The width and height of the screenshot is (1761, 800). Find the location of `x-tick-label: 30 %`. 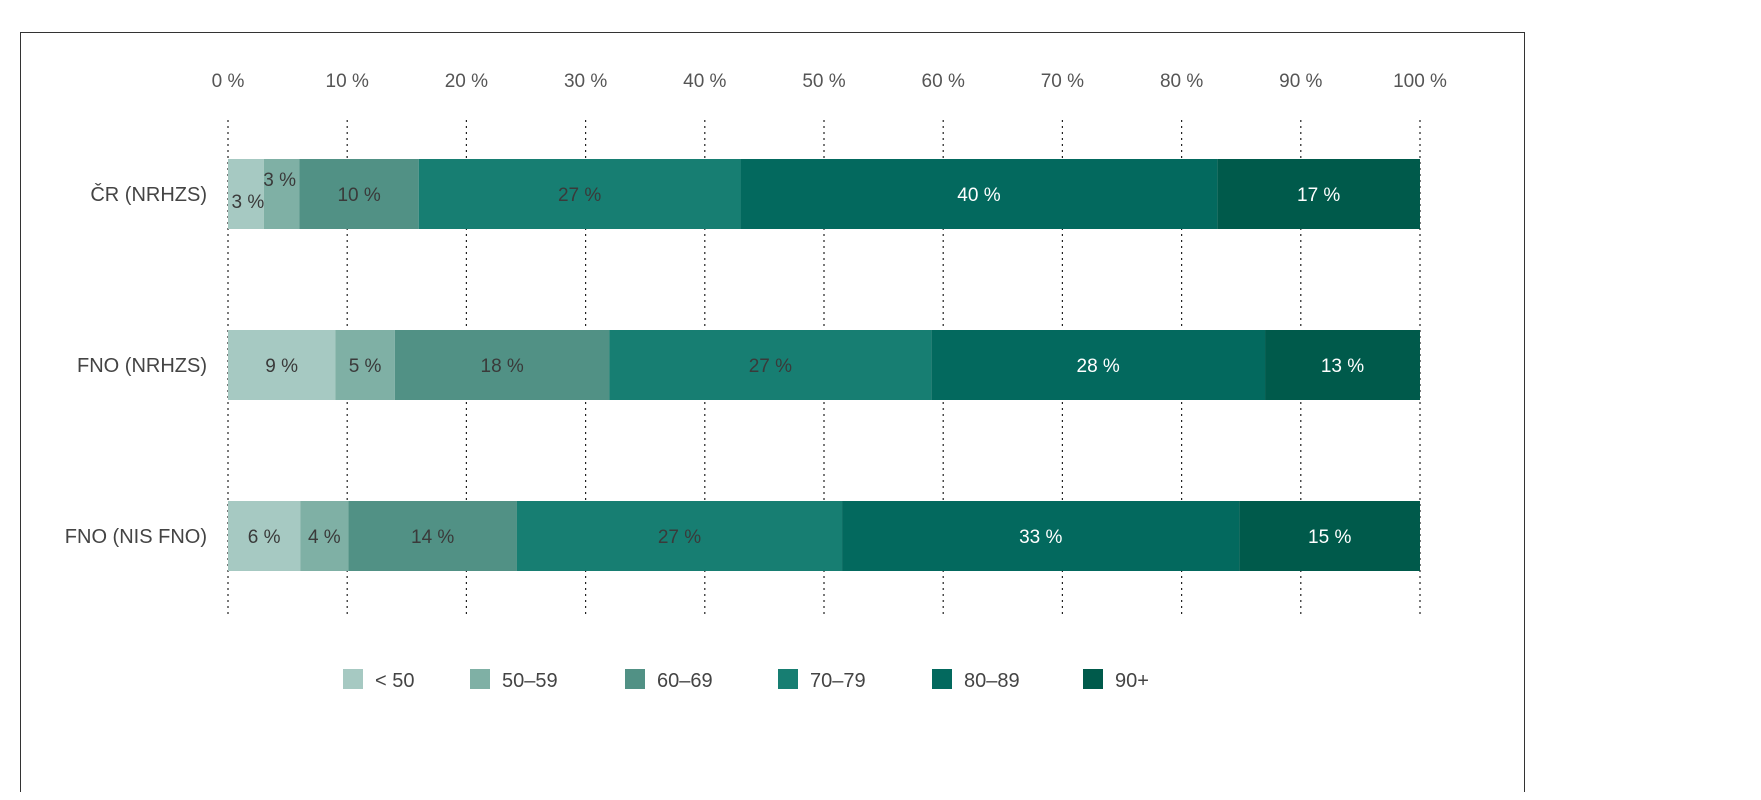

x-tick-label: 30 % is located at coordinates (585, 81).